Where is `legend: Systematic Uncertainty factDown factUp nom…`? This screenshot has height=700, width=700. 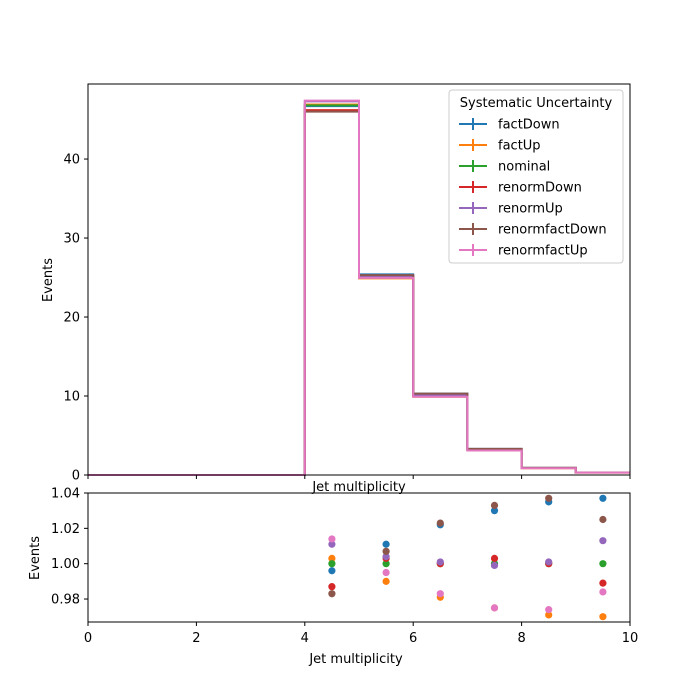 legend: Systematic Uncertainty factDown factUp nom… is located at coordinates (536, 176).